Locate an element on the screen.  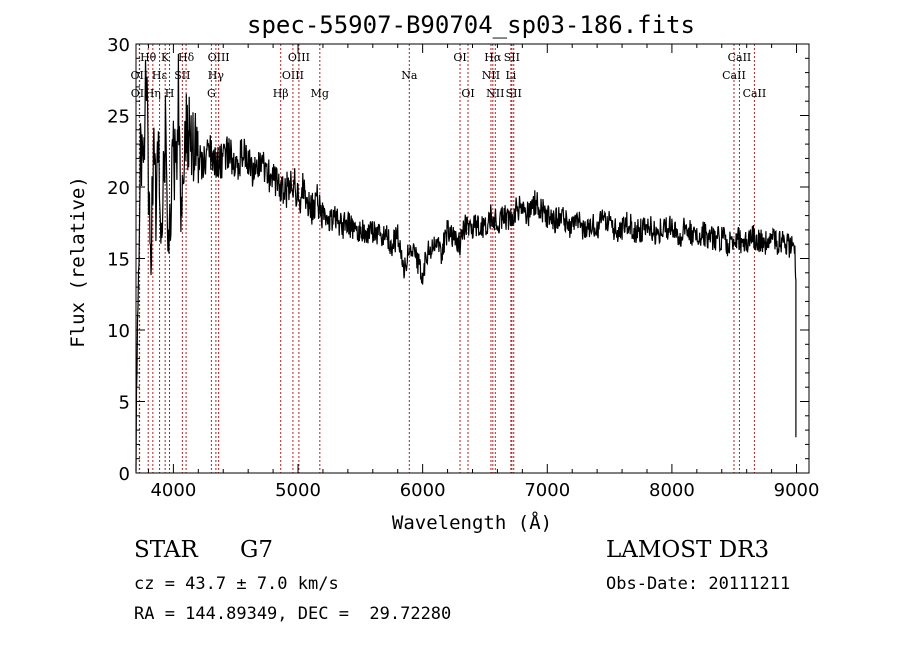
y-tick-label: 20 is located at coordinates (118, 188).